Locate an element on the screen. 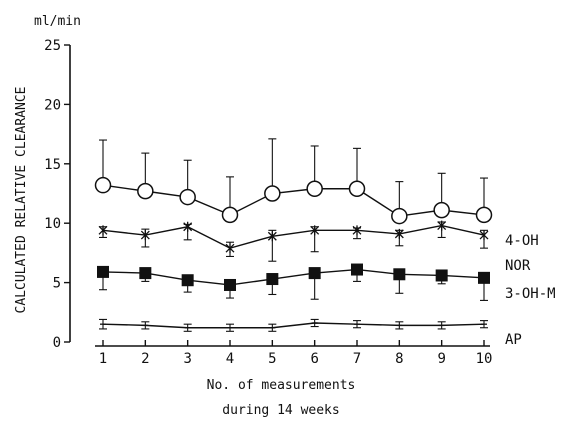 Image resolution: width=564 pixels, height=425 pixels. series-label-3-oh-m: 3-OH-M is located at coordinates (530, 294).